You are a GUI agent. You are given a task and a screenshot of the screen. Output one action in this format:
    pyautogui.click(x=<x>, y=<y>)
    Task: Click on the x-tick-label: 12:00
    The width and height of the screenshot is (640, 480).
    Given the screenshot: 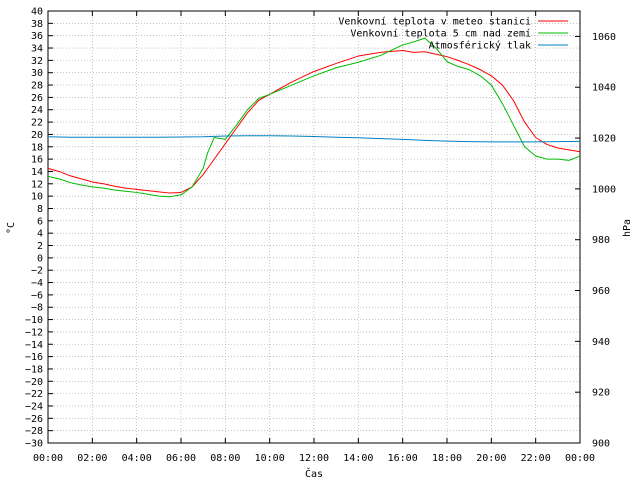 What is the action you would take?
    pyautogui.click(x=314, y=458)
    